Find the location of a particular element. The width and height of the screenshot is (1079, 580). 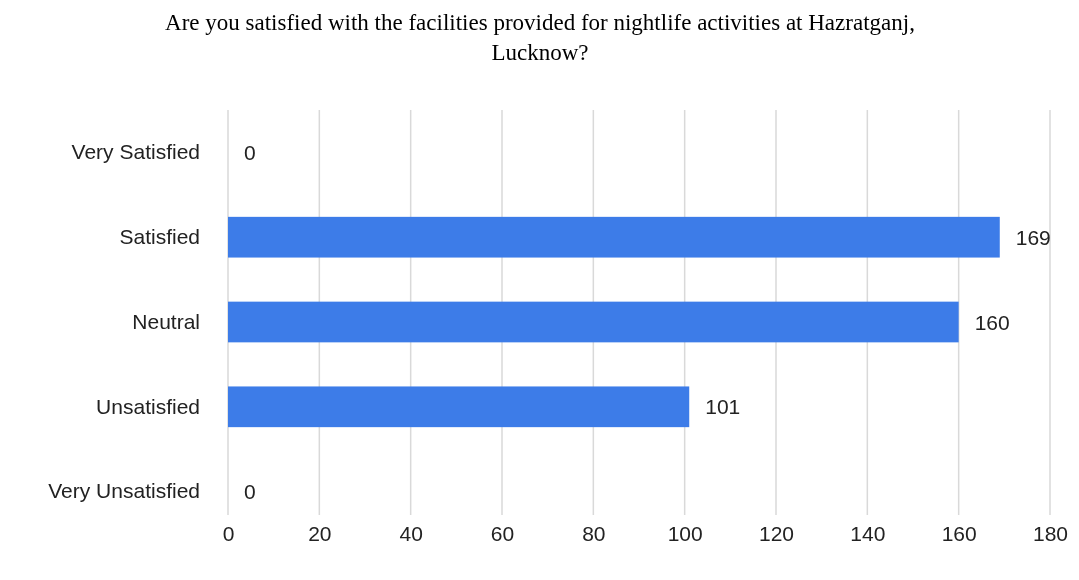

data-label: 160 is located at coordinates (992, 322).